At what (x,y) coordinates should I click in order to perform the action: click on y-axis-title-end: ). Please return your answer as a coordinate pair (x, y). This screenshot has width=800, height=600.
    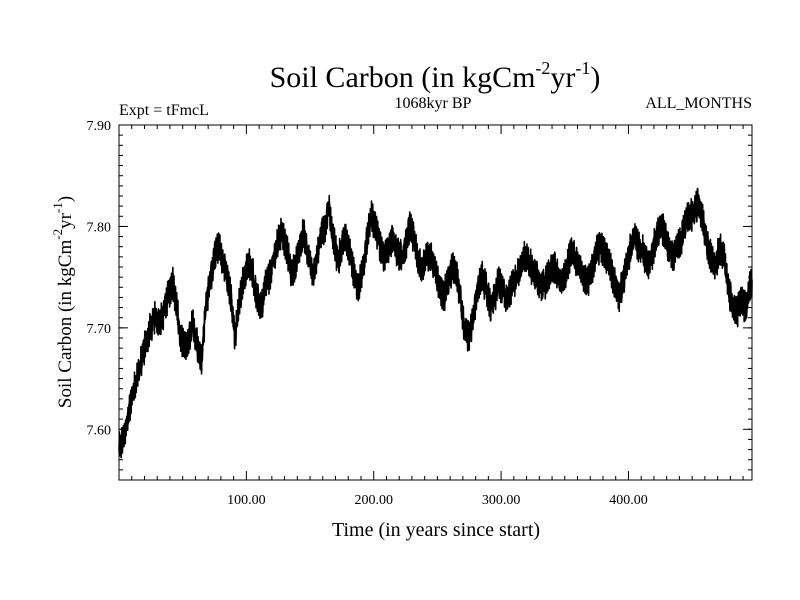
    Looking at the image, I should click on (65, 199).